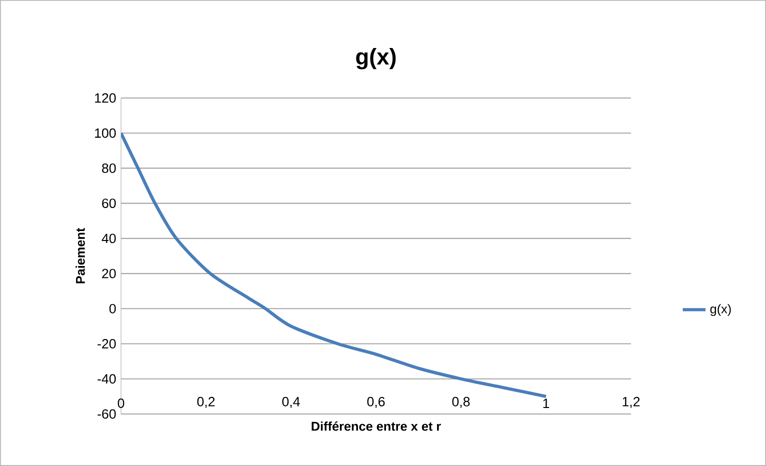 The height and width of the screenshot is (466, 766). Describe the element at coordinates (546, 403) in the screenshot. I see `x-tick-label: 1` at that location.